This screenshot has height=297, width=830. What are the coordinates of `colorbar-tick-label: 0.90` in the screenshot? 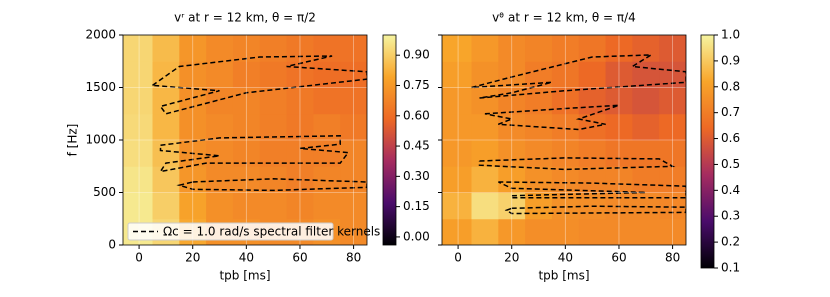 It's located at (416, 55).